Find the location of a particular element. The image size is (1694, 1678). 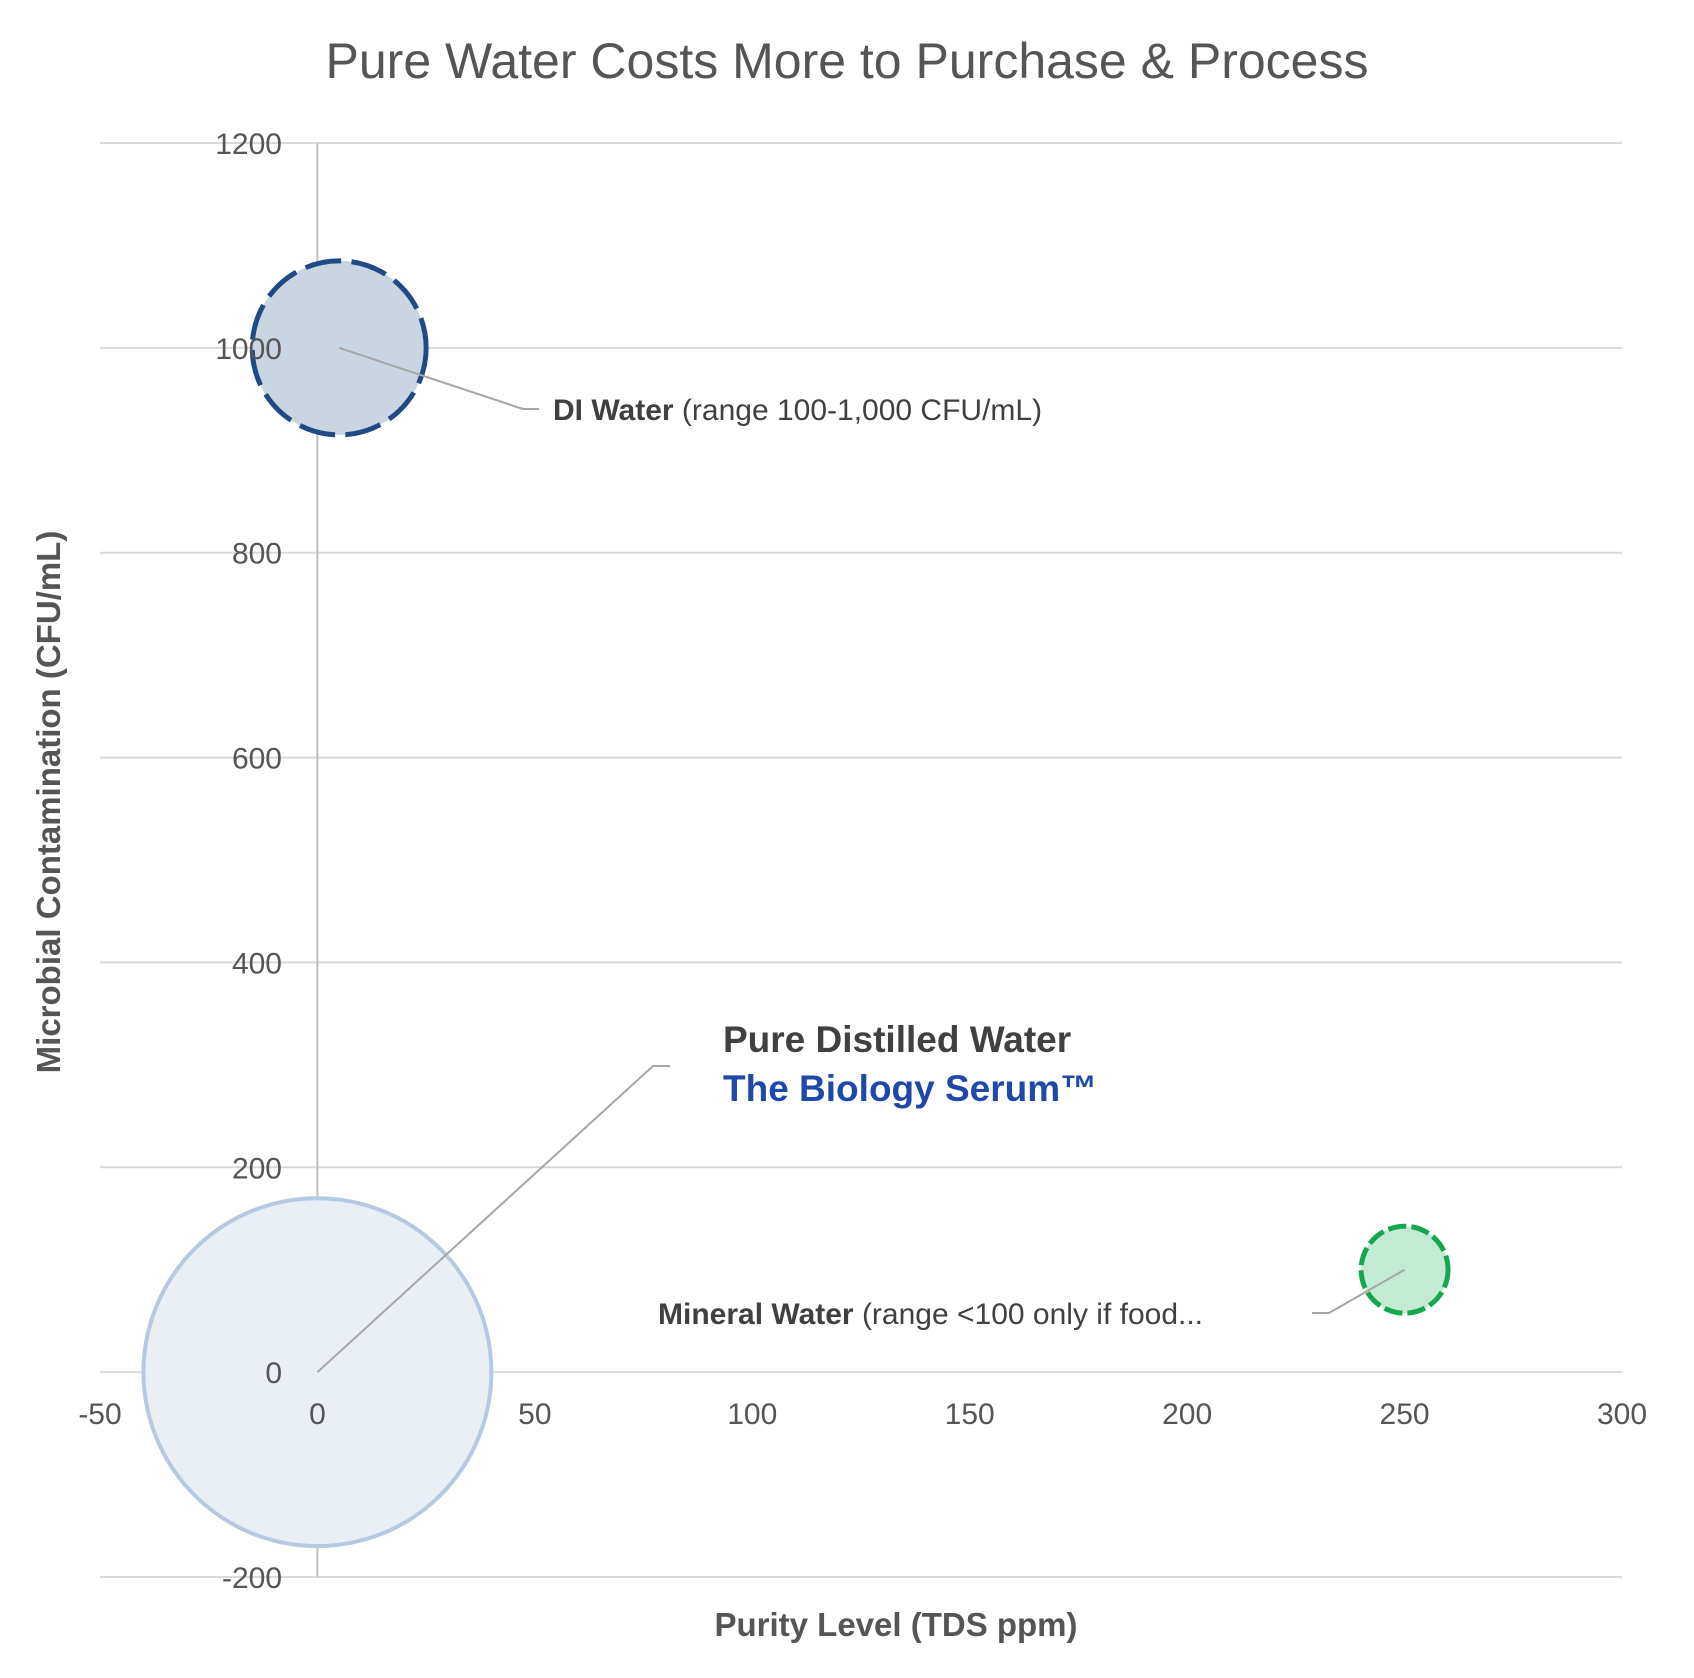

annotation-di-water: DI Water (range 100-1,000 CFU/mL) is located at coordinates (797, 410).